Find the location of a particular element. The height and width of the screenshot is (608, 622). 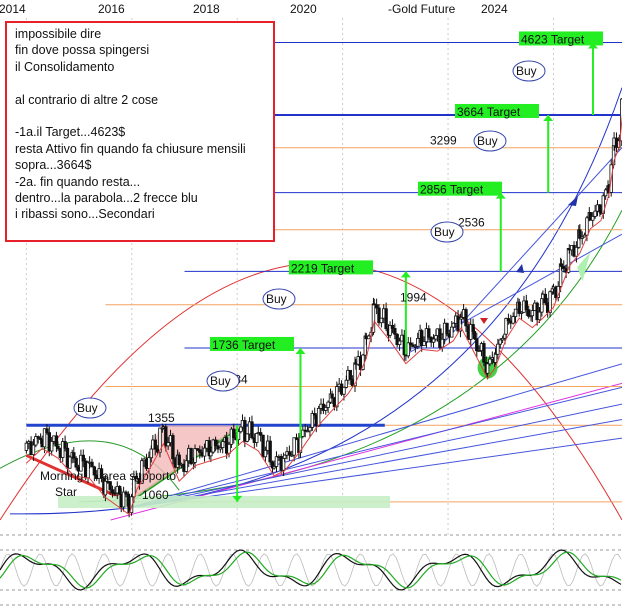

trend-line-upper is located at coordinates (532, 246).